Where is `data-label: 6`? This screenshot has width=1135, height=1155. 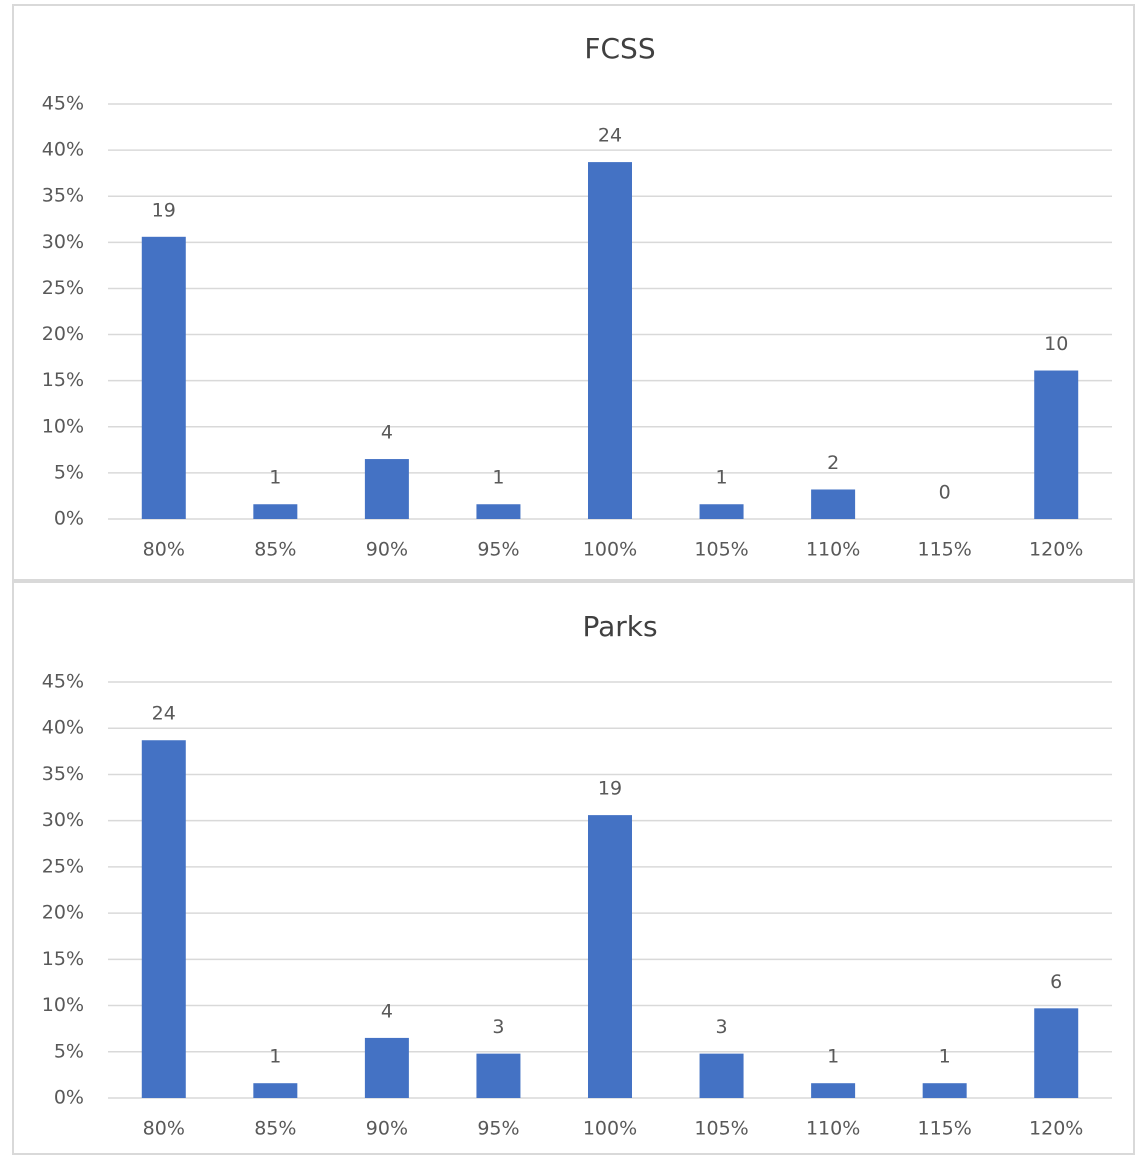 data-label: 6 is located at coordinates (1056, 982).